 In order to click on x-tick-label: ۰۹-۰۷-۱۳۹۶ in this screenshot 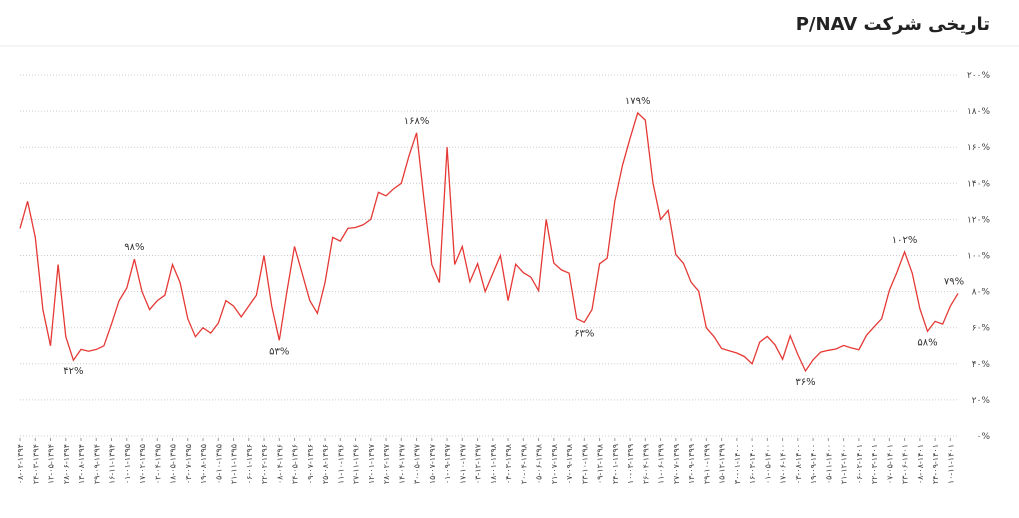, I will do `click(310, 464)`.